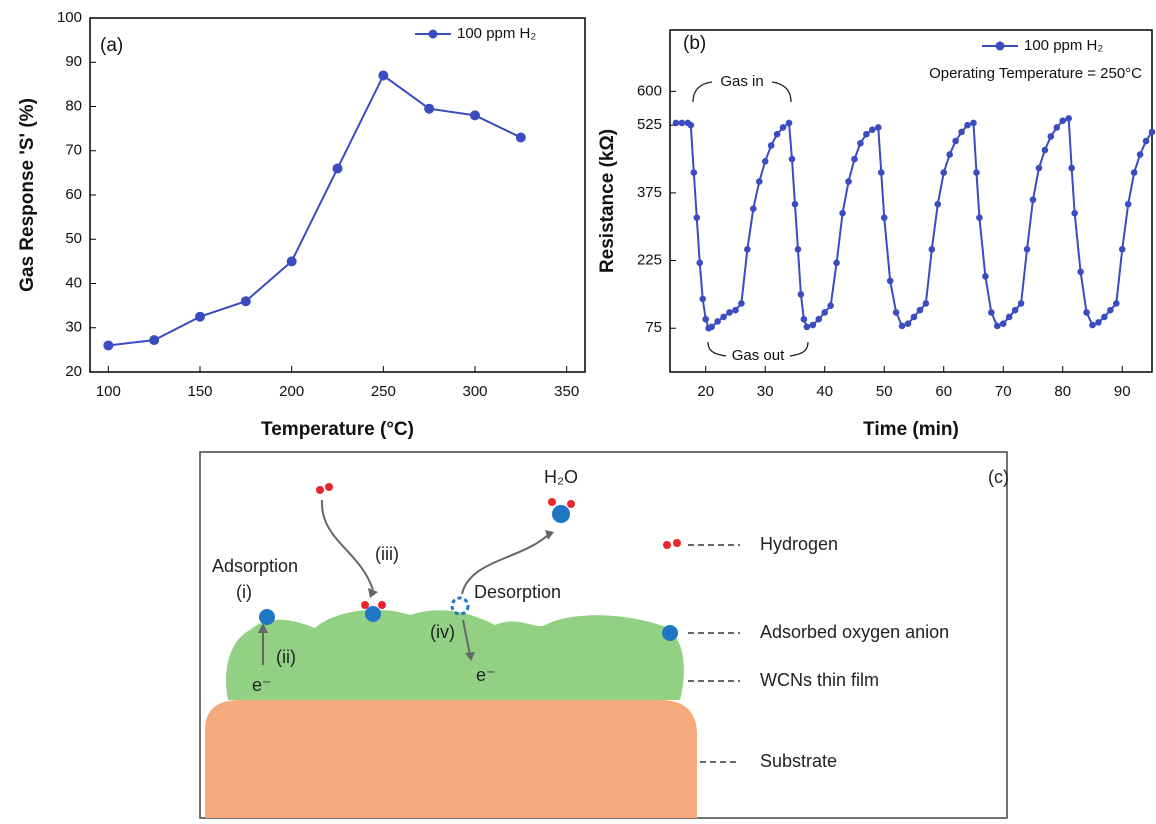 The image size is (1156, 824). Describe the element at coordinates (73, 105) in the screenshot. I see `y-tick-label: 80` at that location.